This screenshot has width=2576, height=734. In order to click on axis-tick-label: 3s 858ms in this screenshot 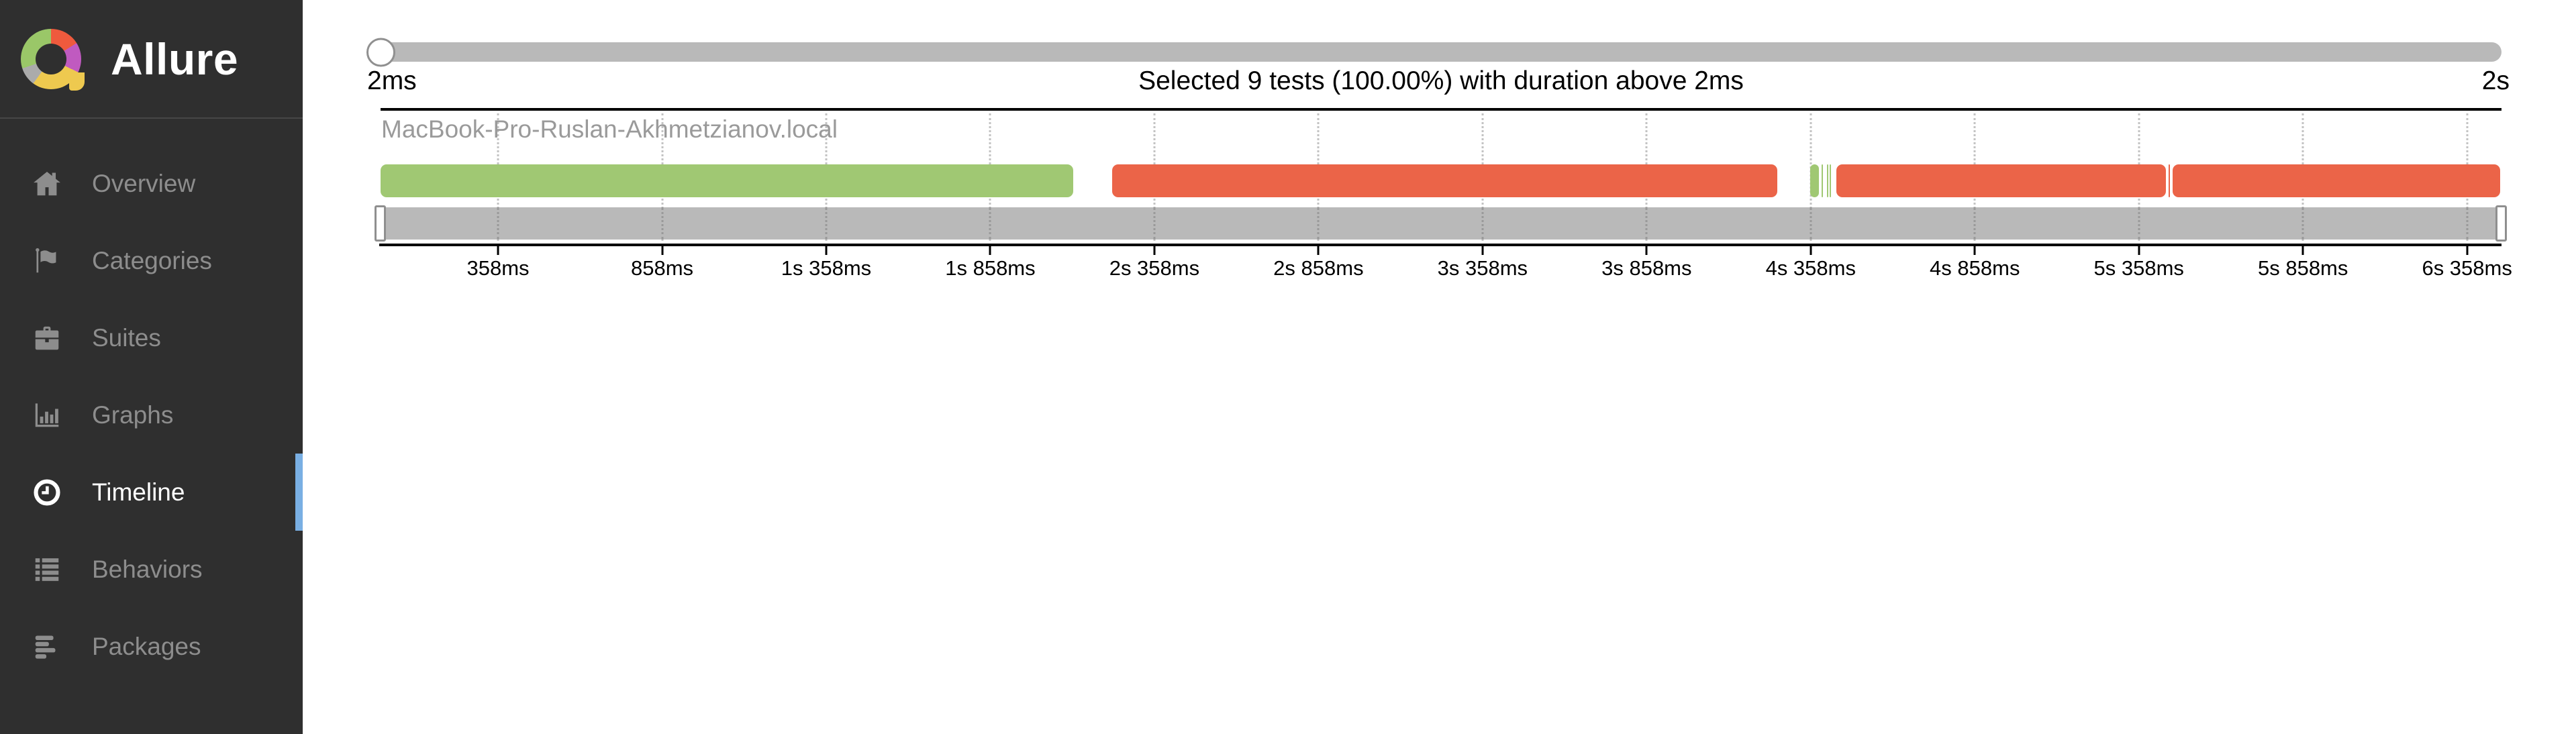, I will do `click(1646, 268)`.